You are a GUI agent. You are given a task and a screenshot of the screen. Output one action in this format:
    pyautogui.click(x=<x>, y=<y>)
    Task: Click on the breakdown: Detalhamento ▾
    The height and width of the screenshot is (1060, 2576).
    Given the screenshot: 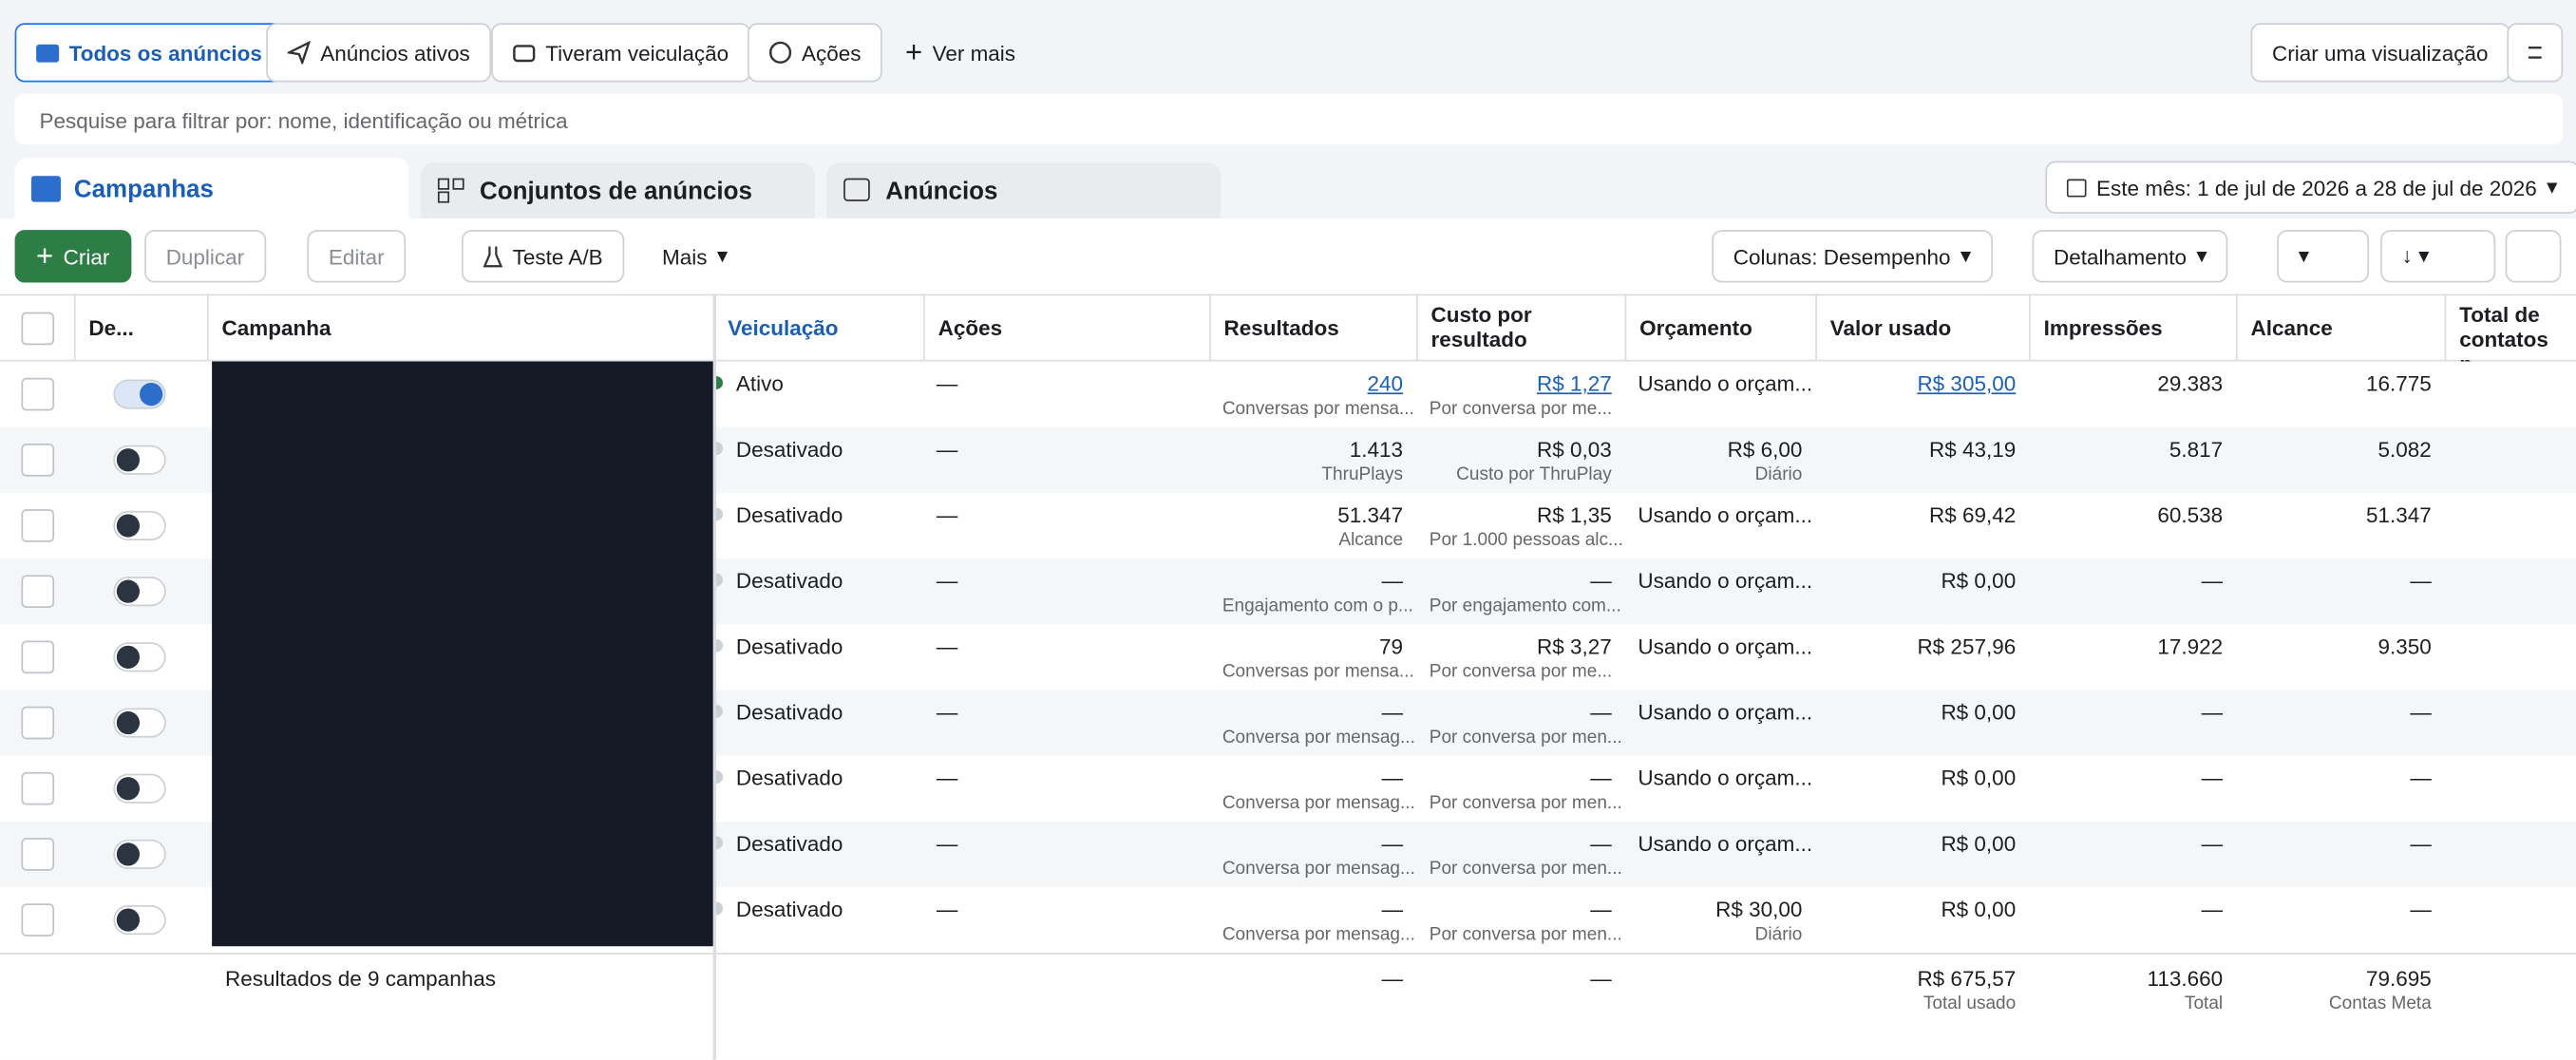 What is the action you would take?
    pyautogui.click(x=2130, y=256)
    